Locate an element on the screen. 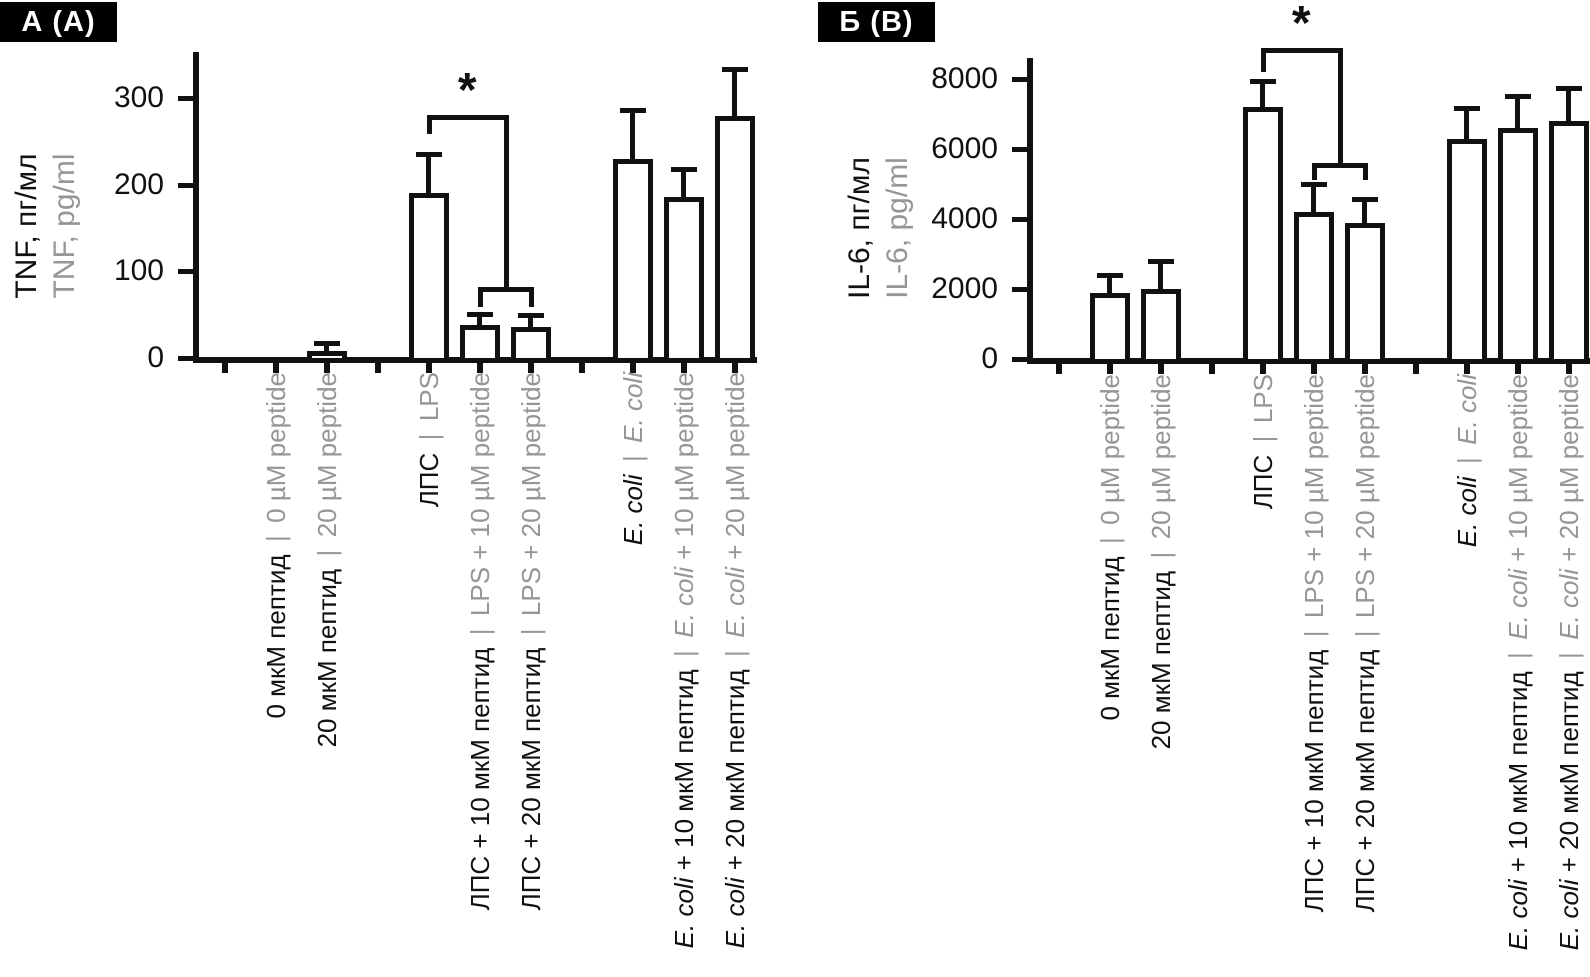 This screenshot has width=1590, height=977. y-tick-label: 100 is located at coordinates (138, 271).